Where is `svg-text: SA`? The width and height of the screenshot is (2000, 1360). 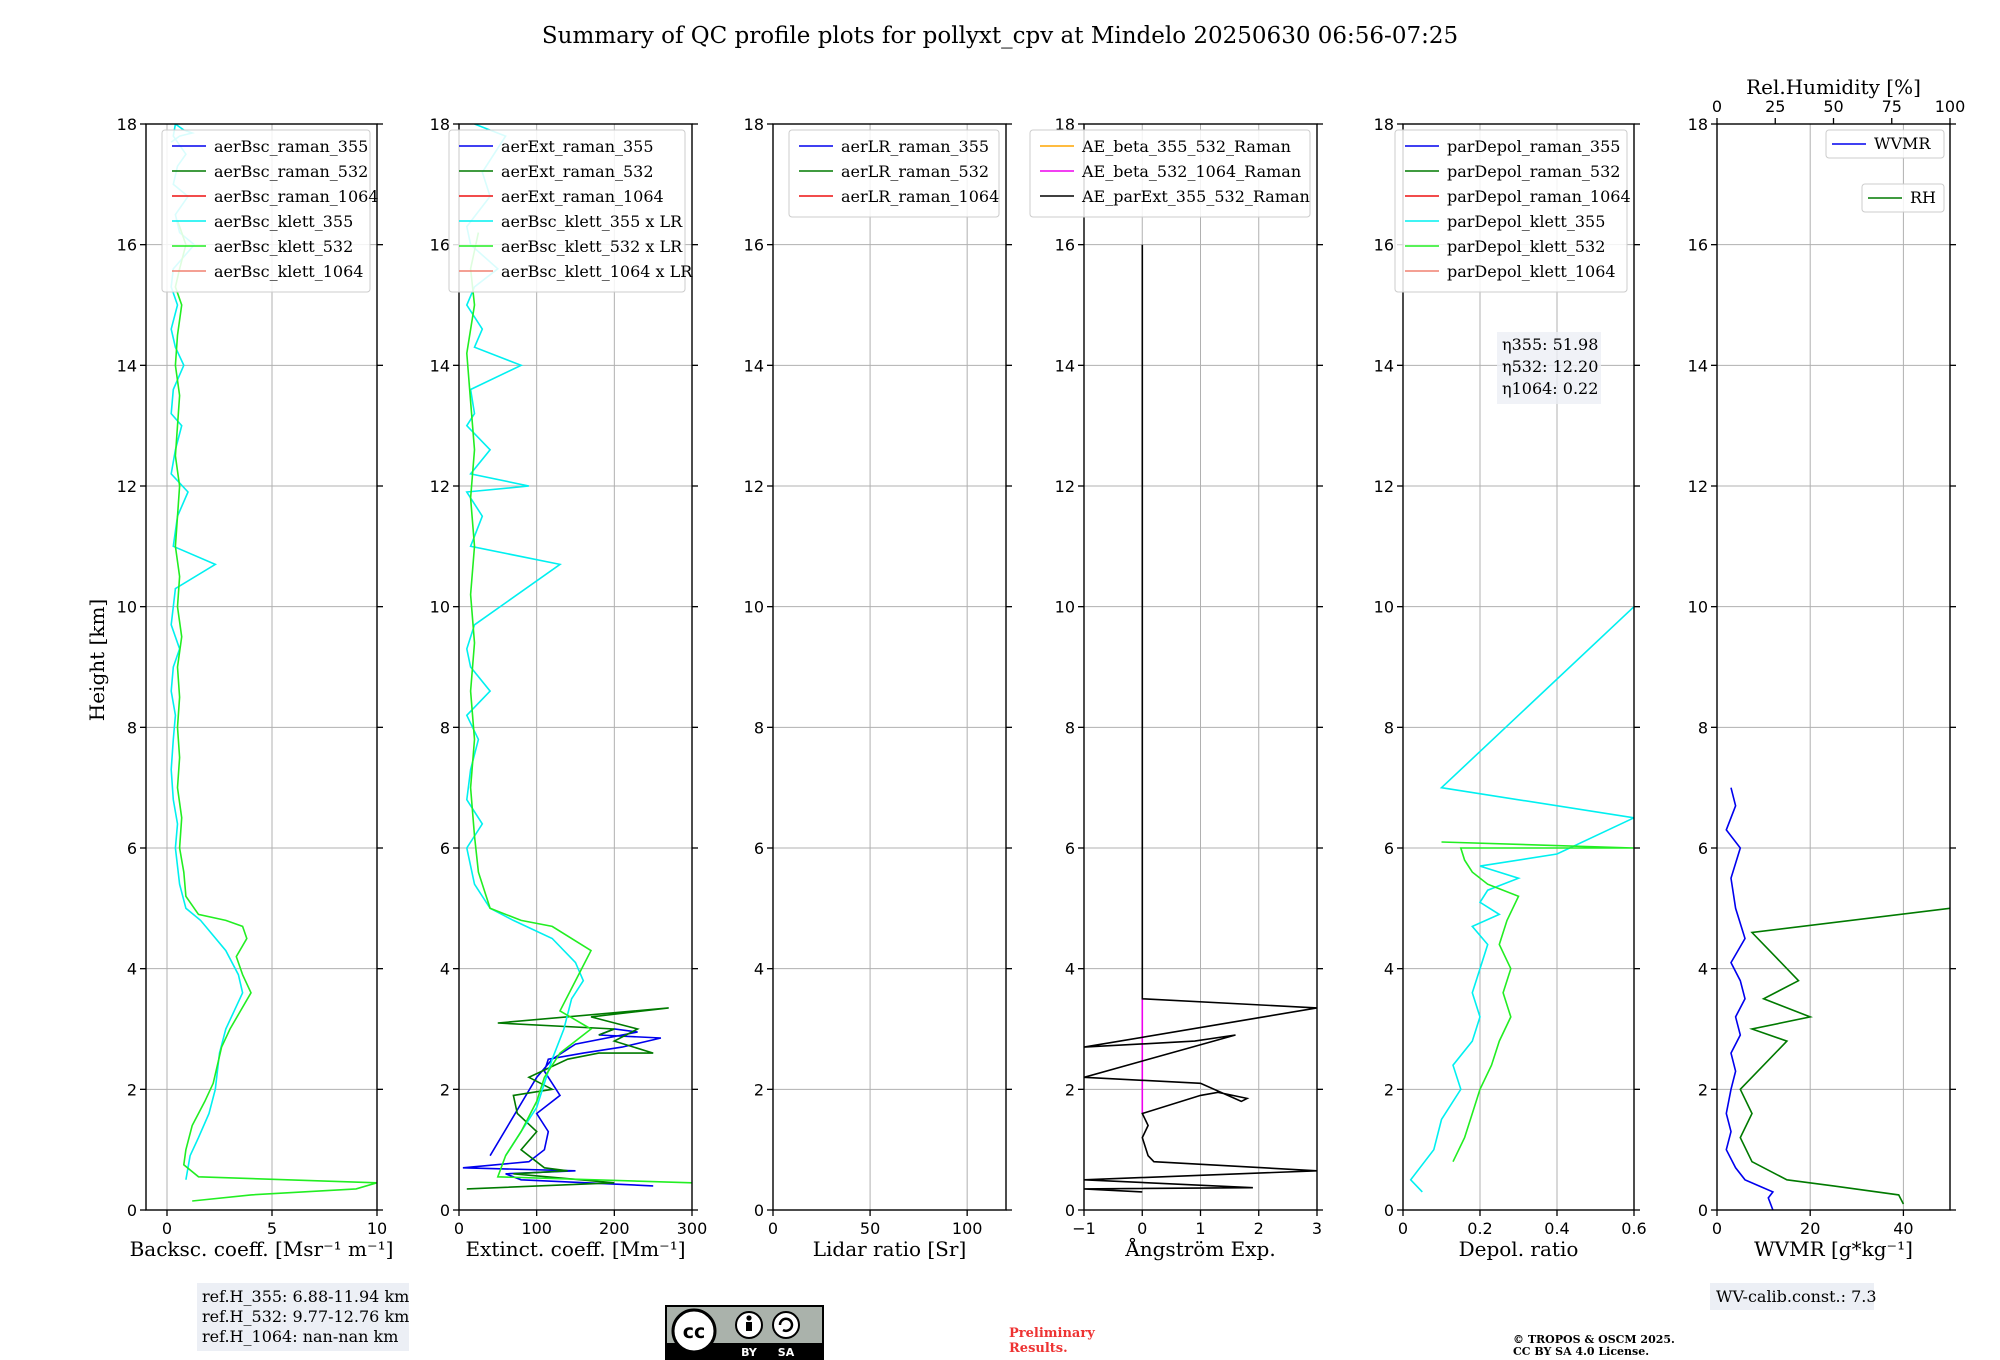
svg-text: SA is located at coordinates (786, 1352).